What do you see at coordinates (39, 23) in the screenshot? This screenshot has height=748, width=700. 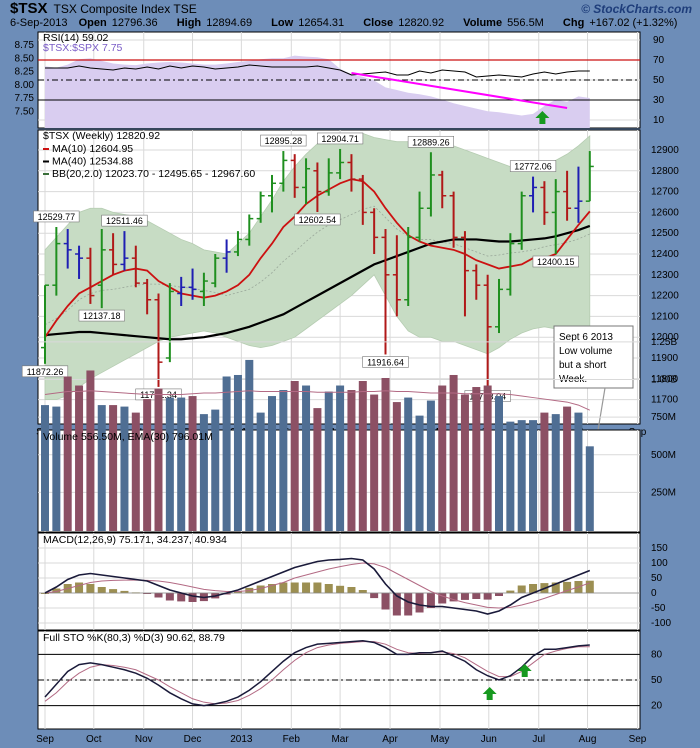 I see `quote-date: 6-Sep-2013` at bounding box center [39, 23].